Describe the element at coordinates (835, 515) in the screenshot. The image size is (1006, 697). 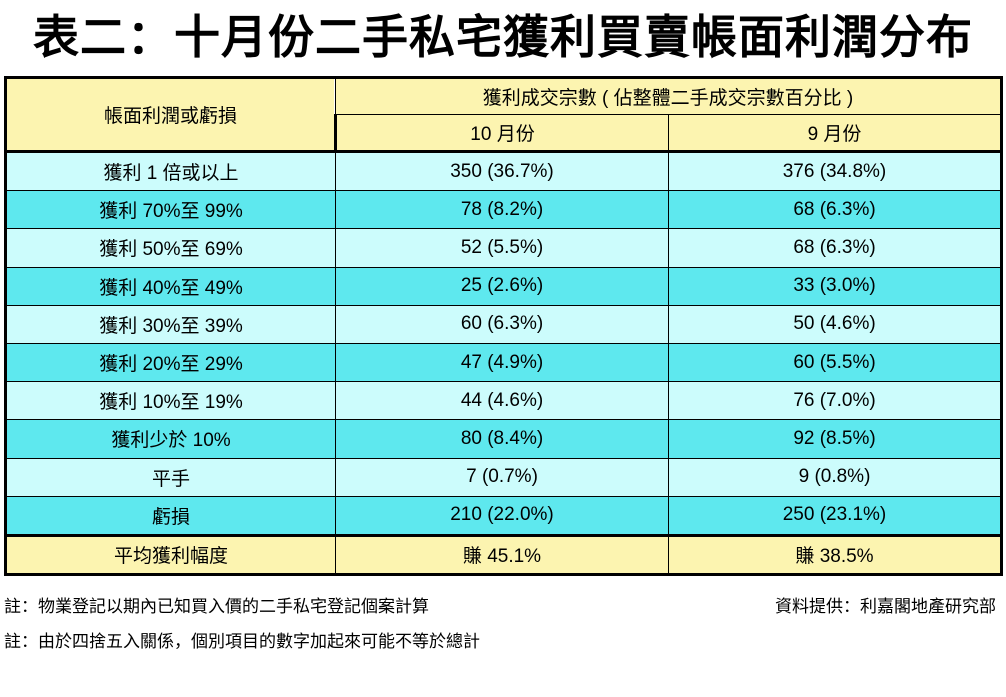
I see `row-september-value: 250 (23.1%)` at that location.